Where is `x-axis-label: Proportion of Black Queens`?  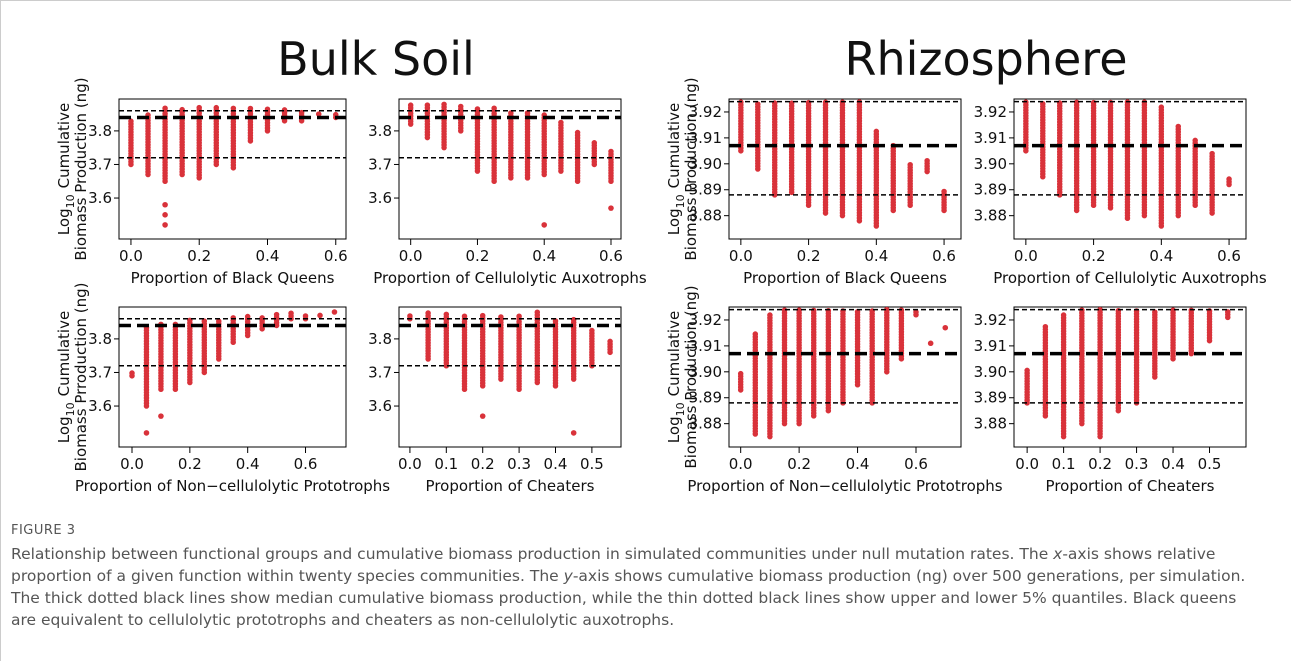 x-axis-label: Proportion of Black Queens is located at coordinates (233, 278).